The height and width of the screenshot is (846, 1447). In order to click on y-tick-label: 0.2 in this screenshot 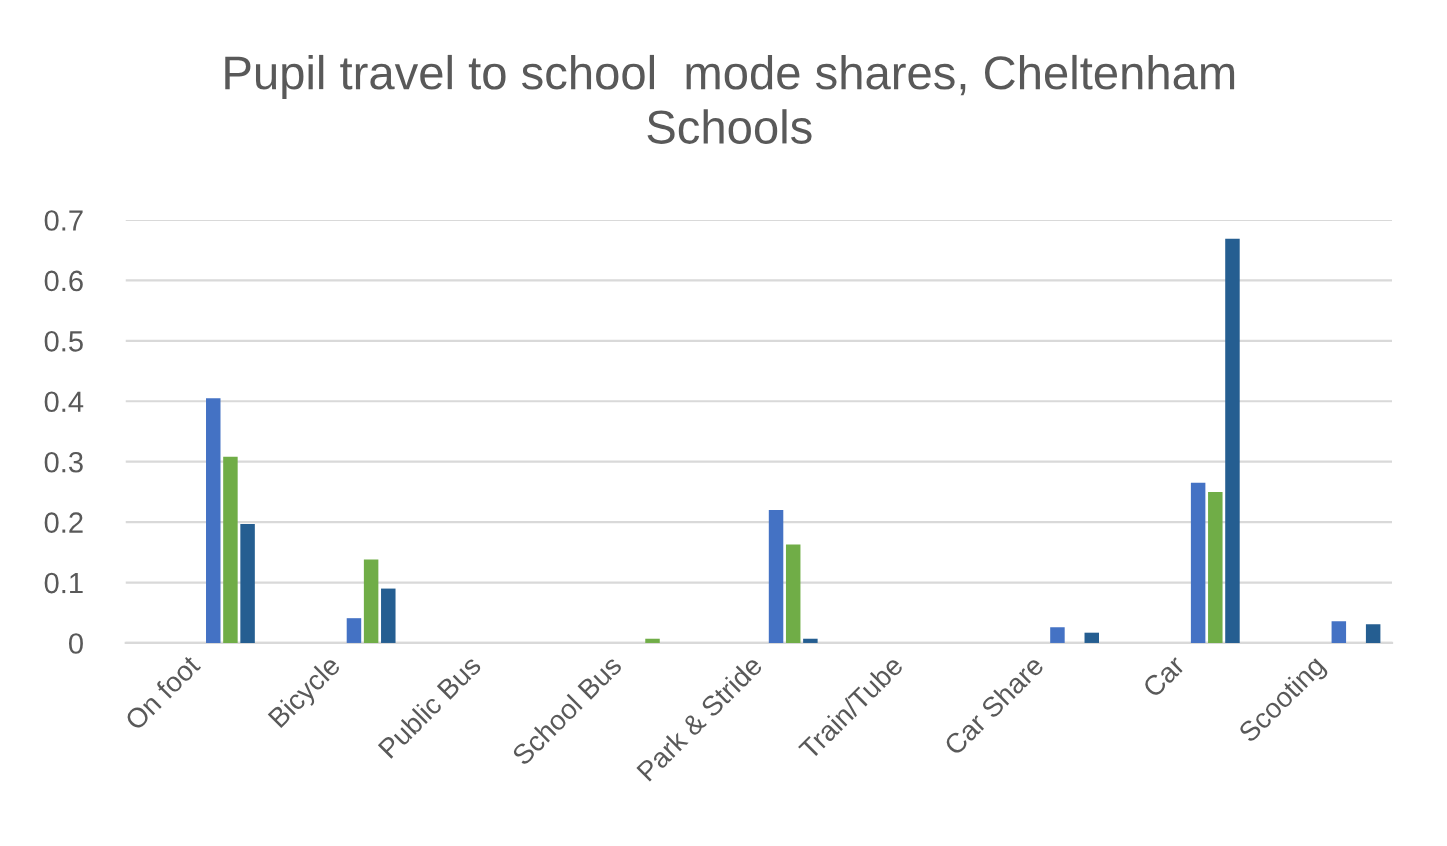, I will do `click(63, 522)`.